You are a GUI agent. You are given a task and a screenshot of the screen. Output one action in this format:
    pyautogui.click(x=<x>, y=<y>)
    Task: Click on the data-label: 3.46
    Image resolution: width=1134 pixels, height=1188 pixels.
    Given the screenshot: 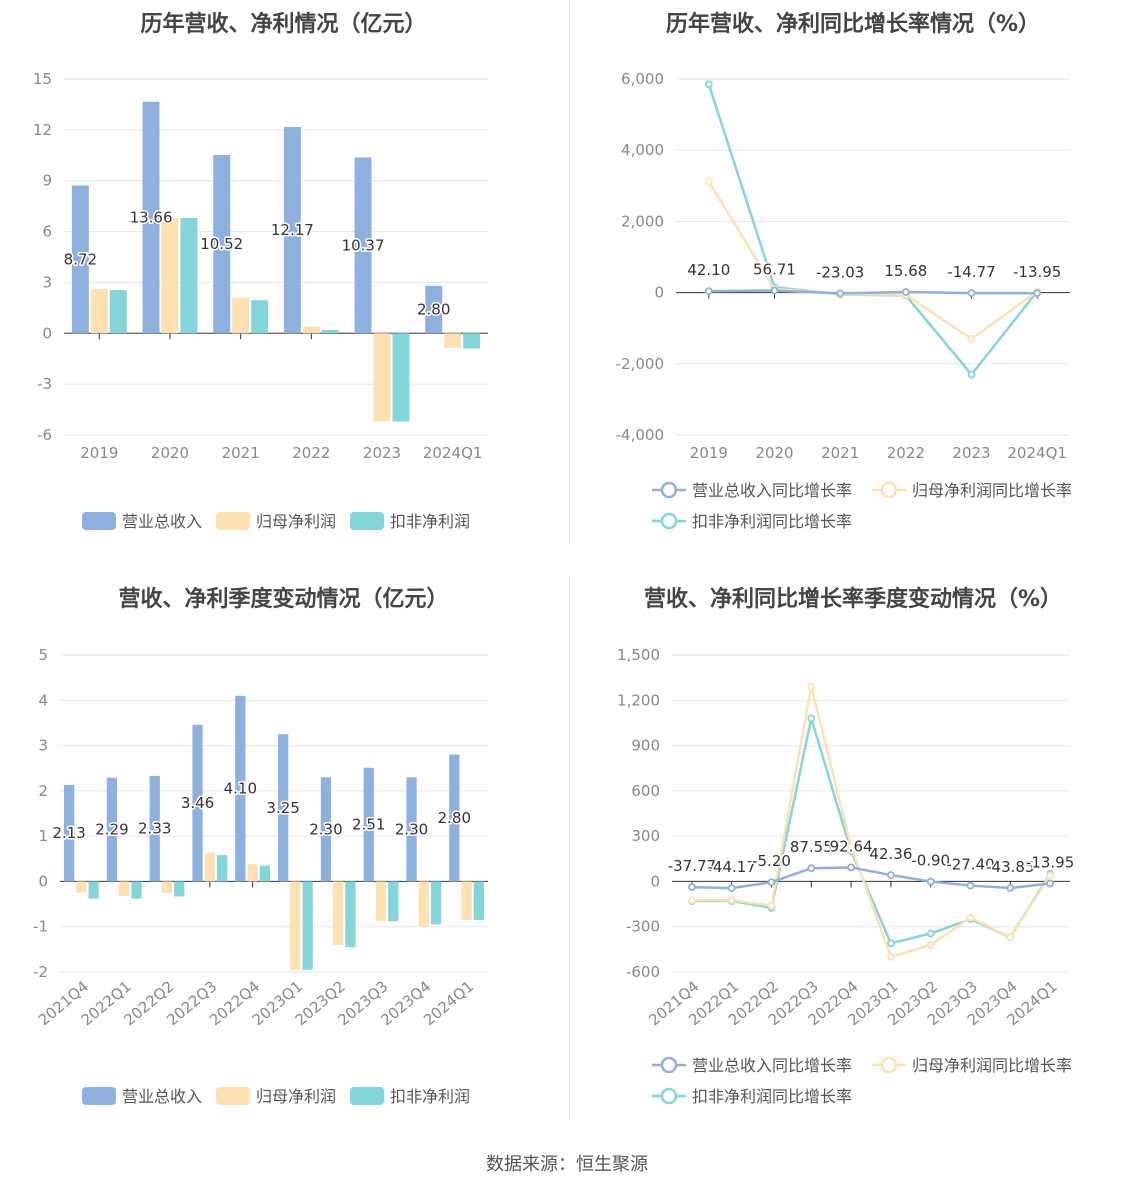 What is the action you would take?
    pyautogui.click(x=197, y=803)
    